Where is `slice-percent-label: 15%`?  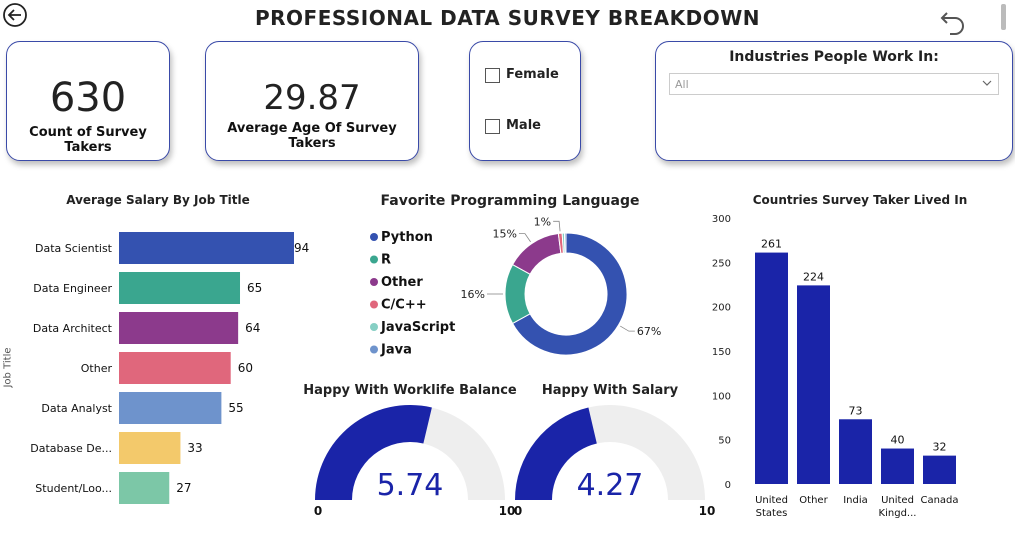 slice-percent-label: 15% is located at coordinates (505, 234).